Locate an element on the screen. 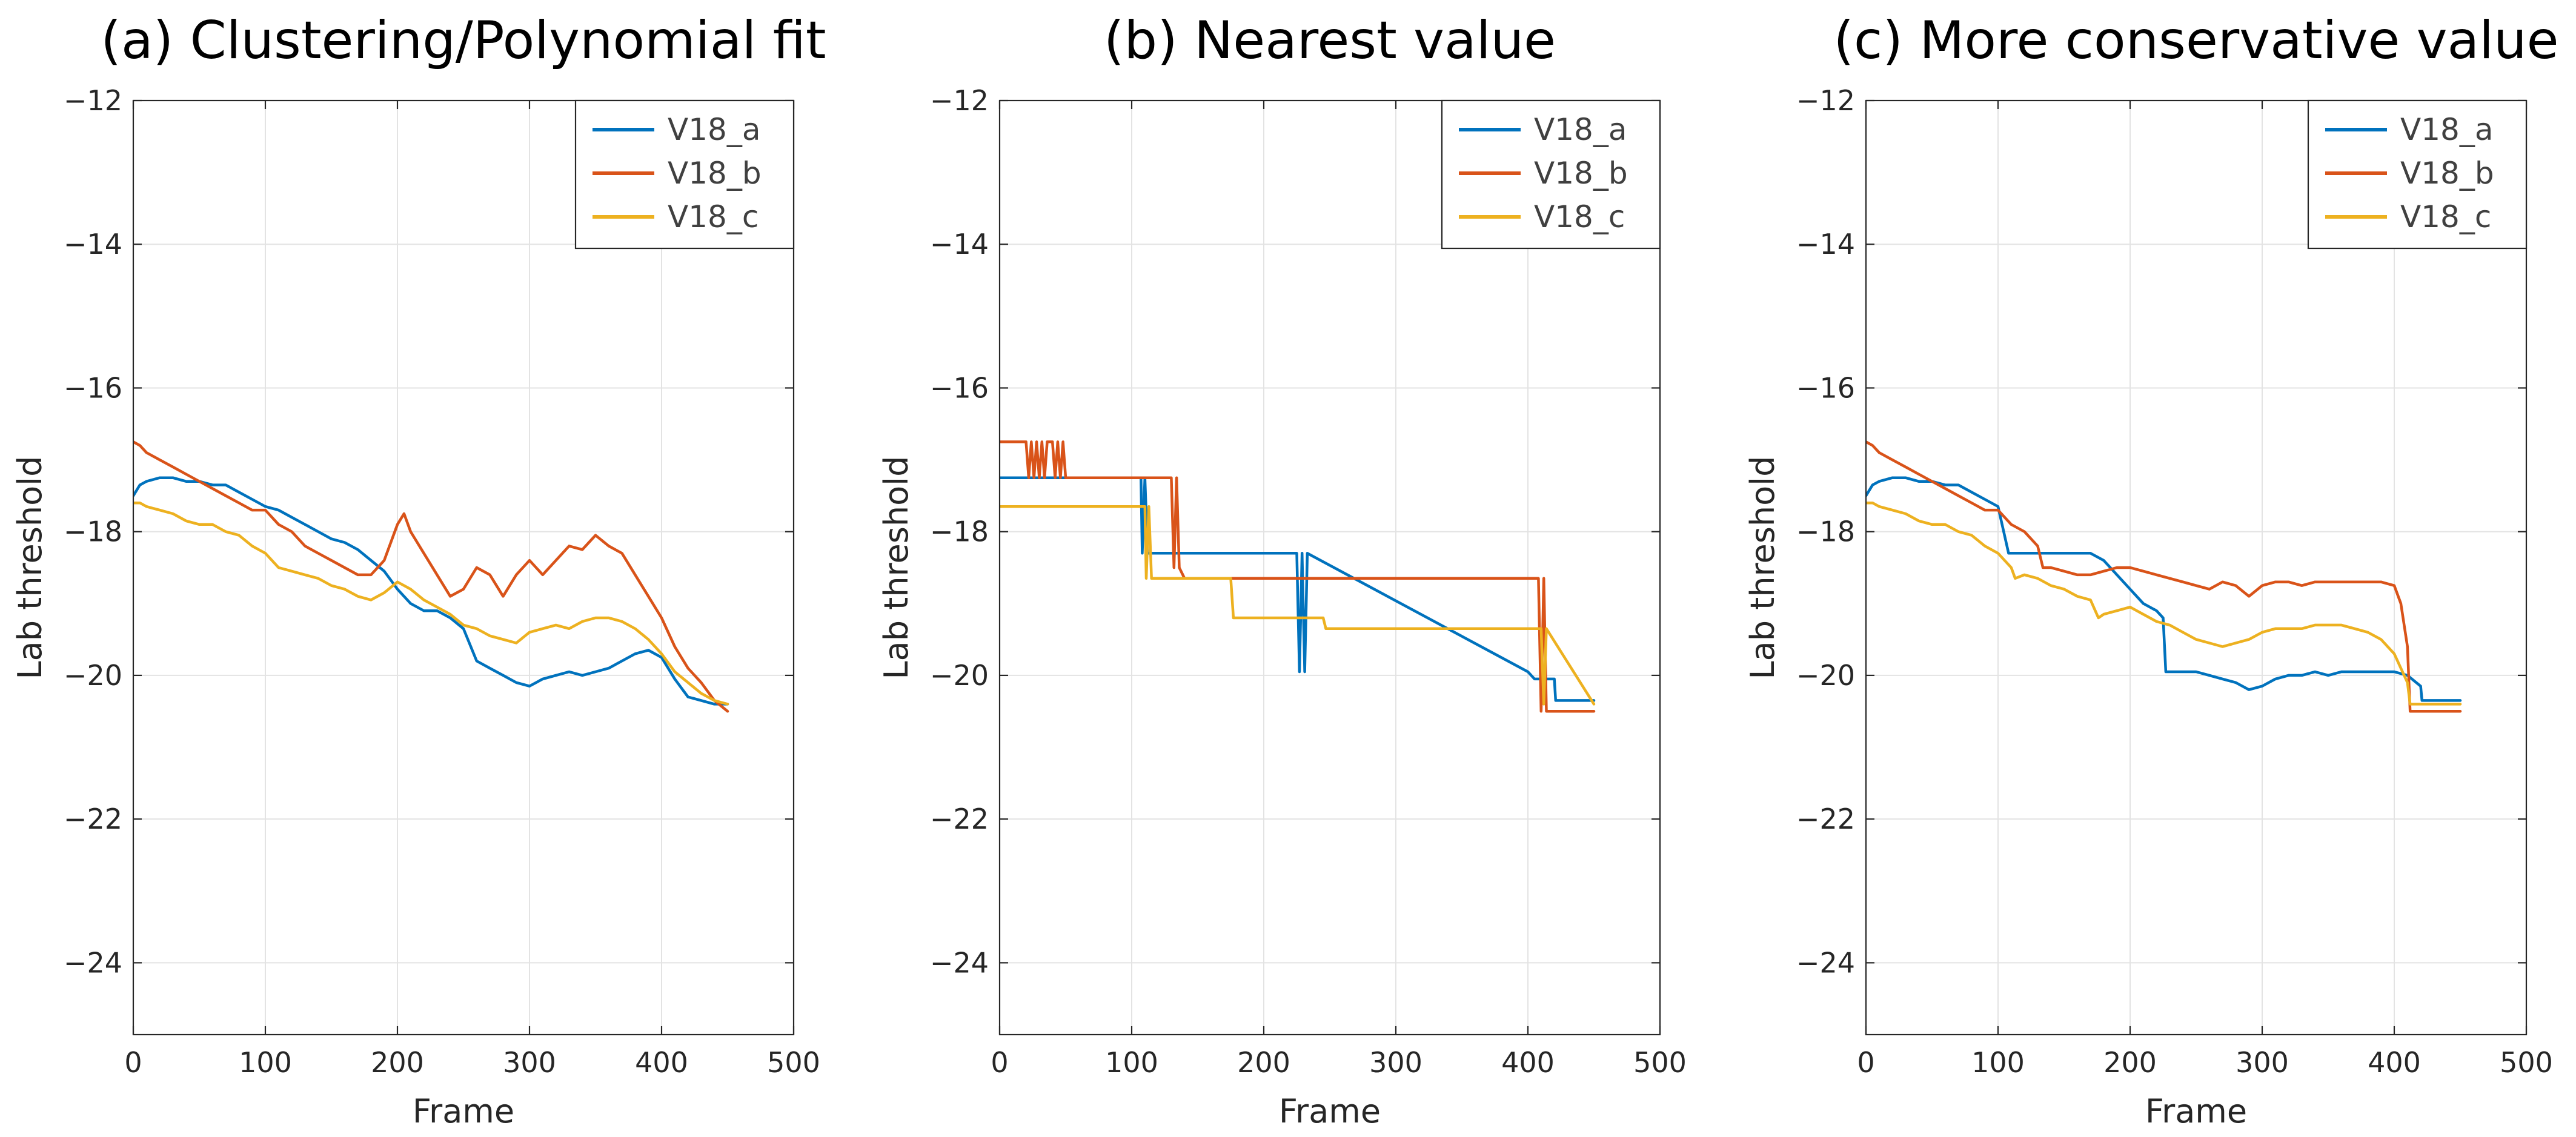  panel-title: (a) Clustering/Polynomial fit is located at coordinates (464, 40).